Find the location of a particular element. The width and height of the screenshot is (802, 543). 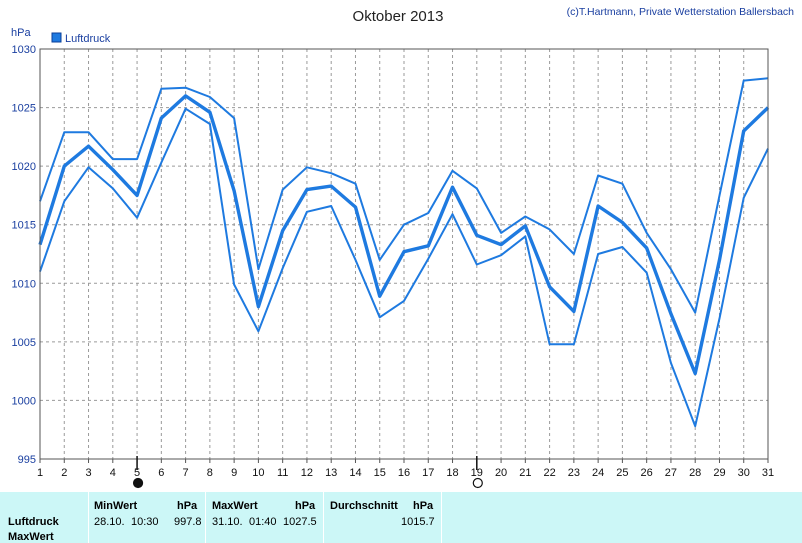

x-tick-label: 21 is located at coordinates (525, 473).